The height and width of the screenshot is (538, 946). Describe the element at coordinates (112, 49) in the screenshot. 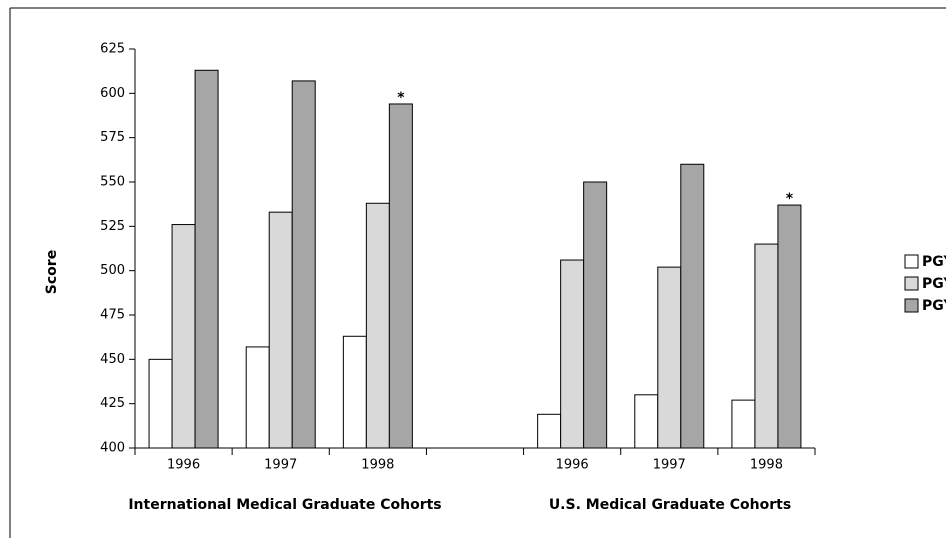

I see `y-tick-label: 625` at that location.